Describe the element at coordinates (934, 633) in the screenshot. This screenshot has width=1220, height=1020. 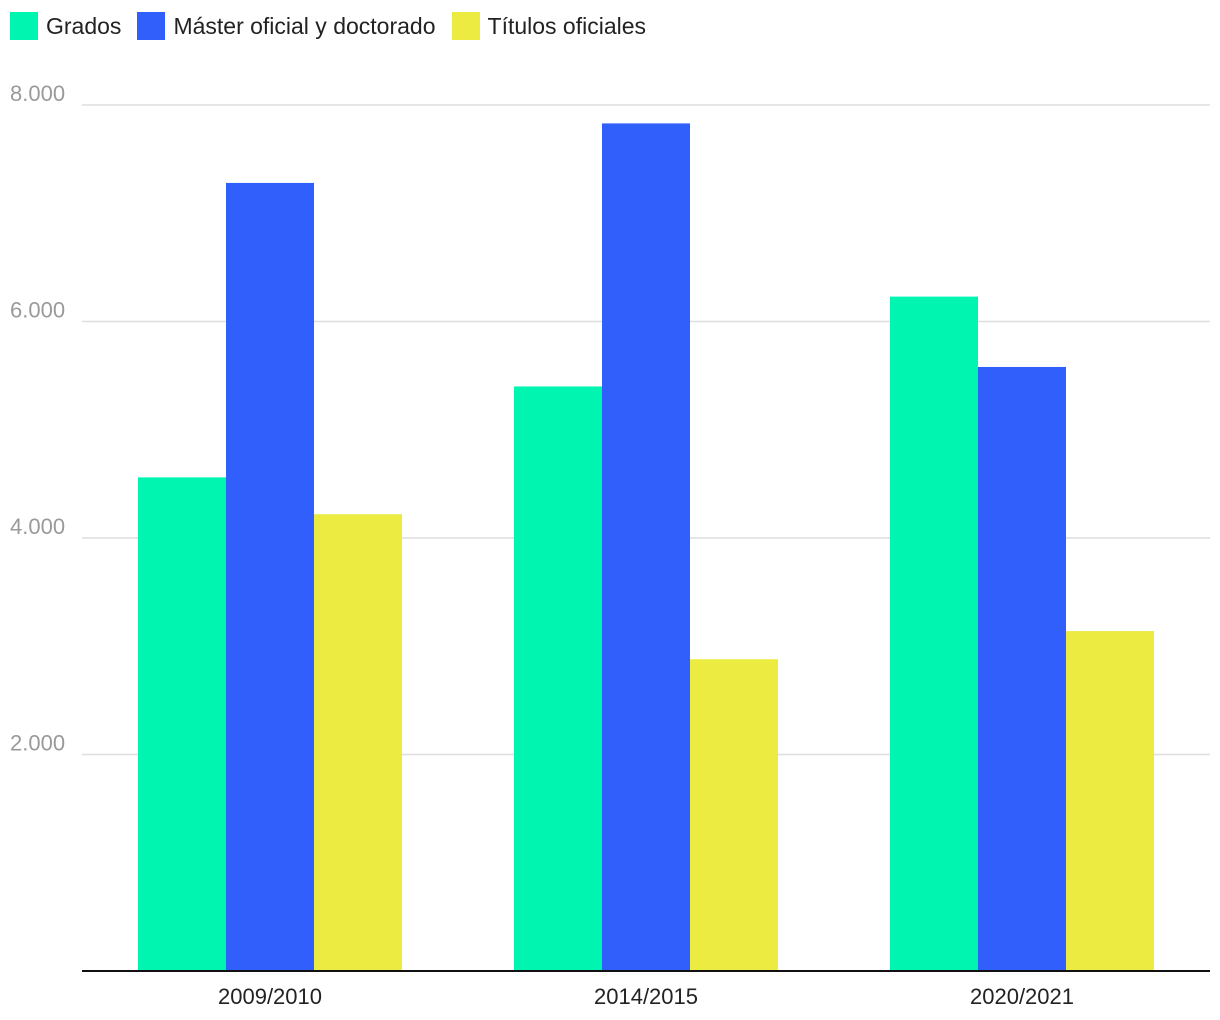
I see `bar-grados-2020-2021` at that location.